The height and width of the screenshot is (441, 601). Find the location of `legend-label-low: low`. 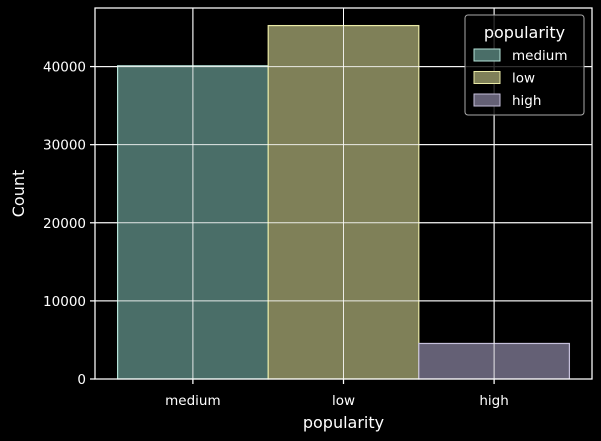

legend-label-low: low is located at coordinates (523, 79).